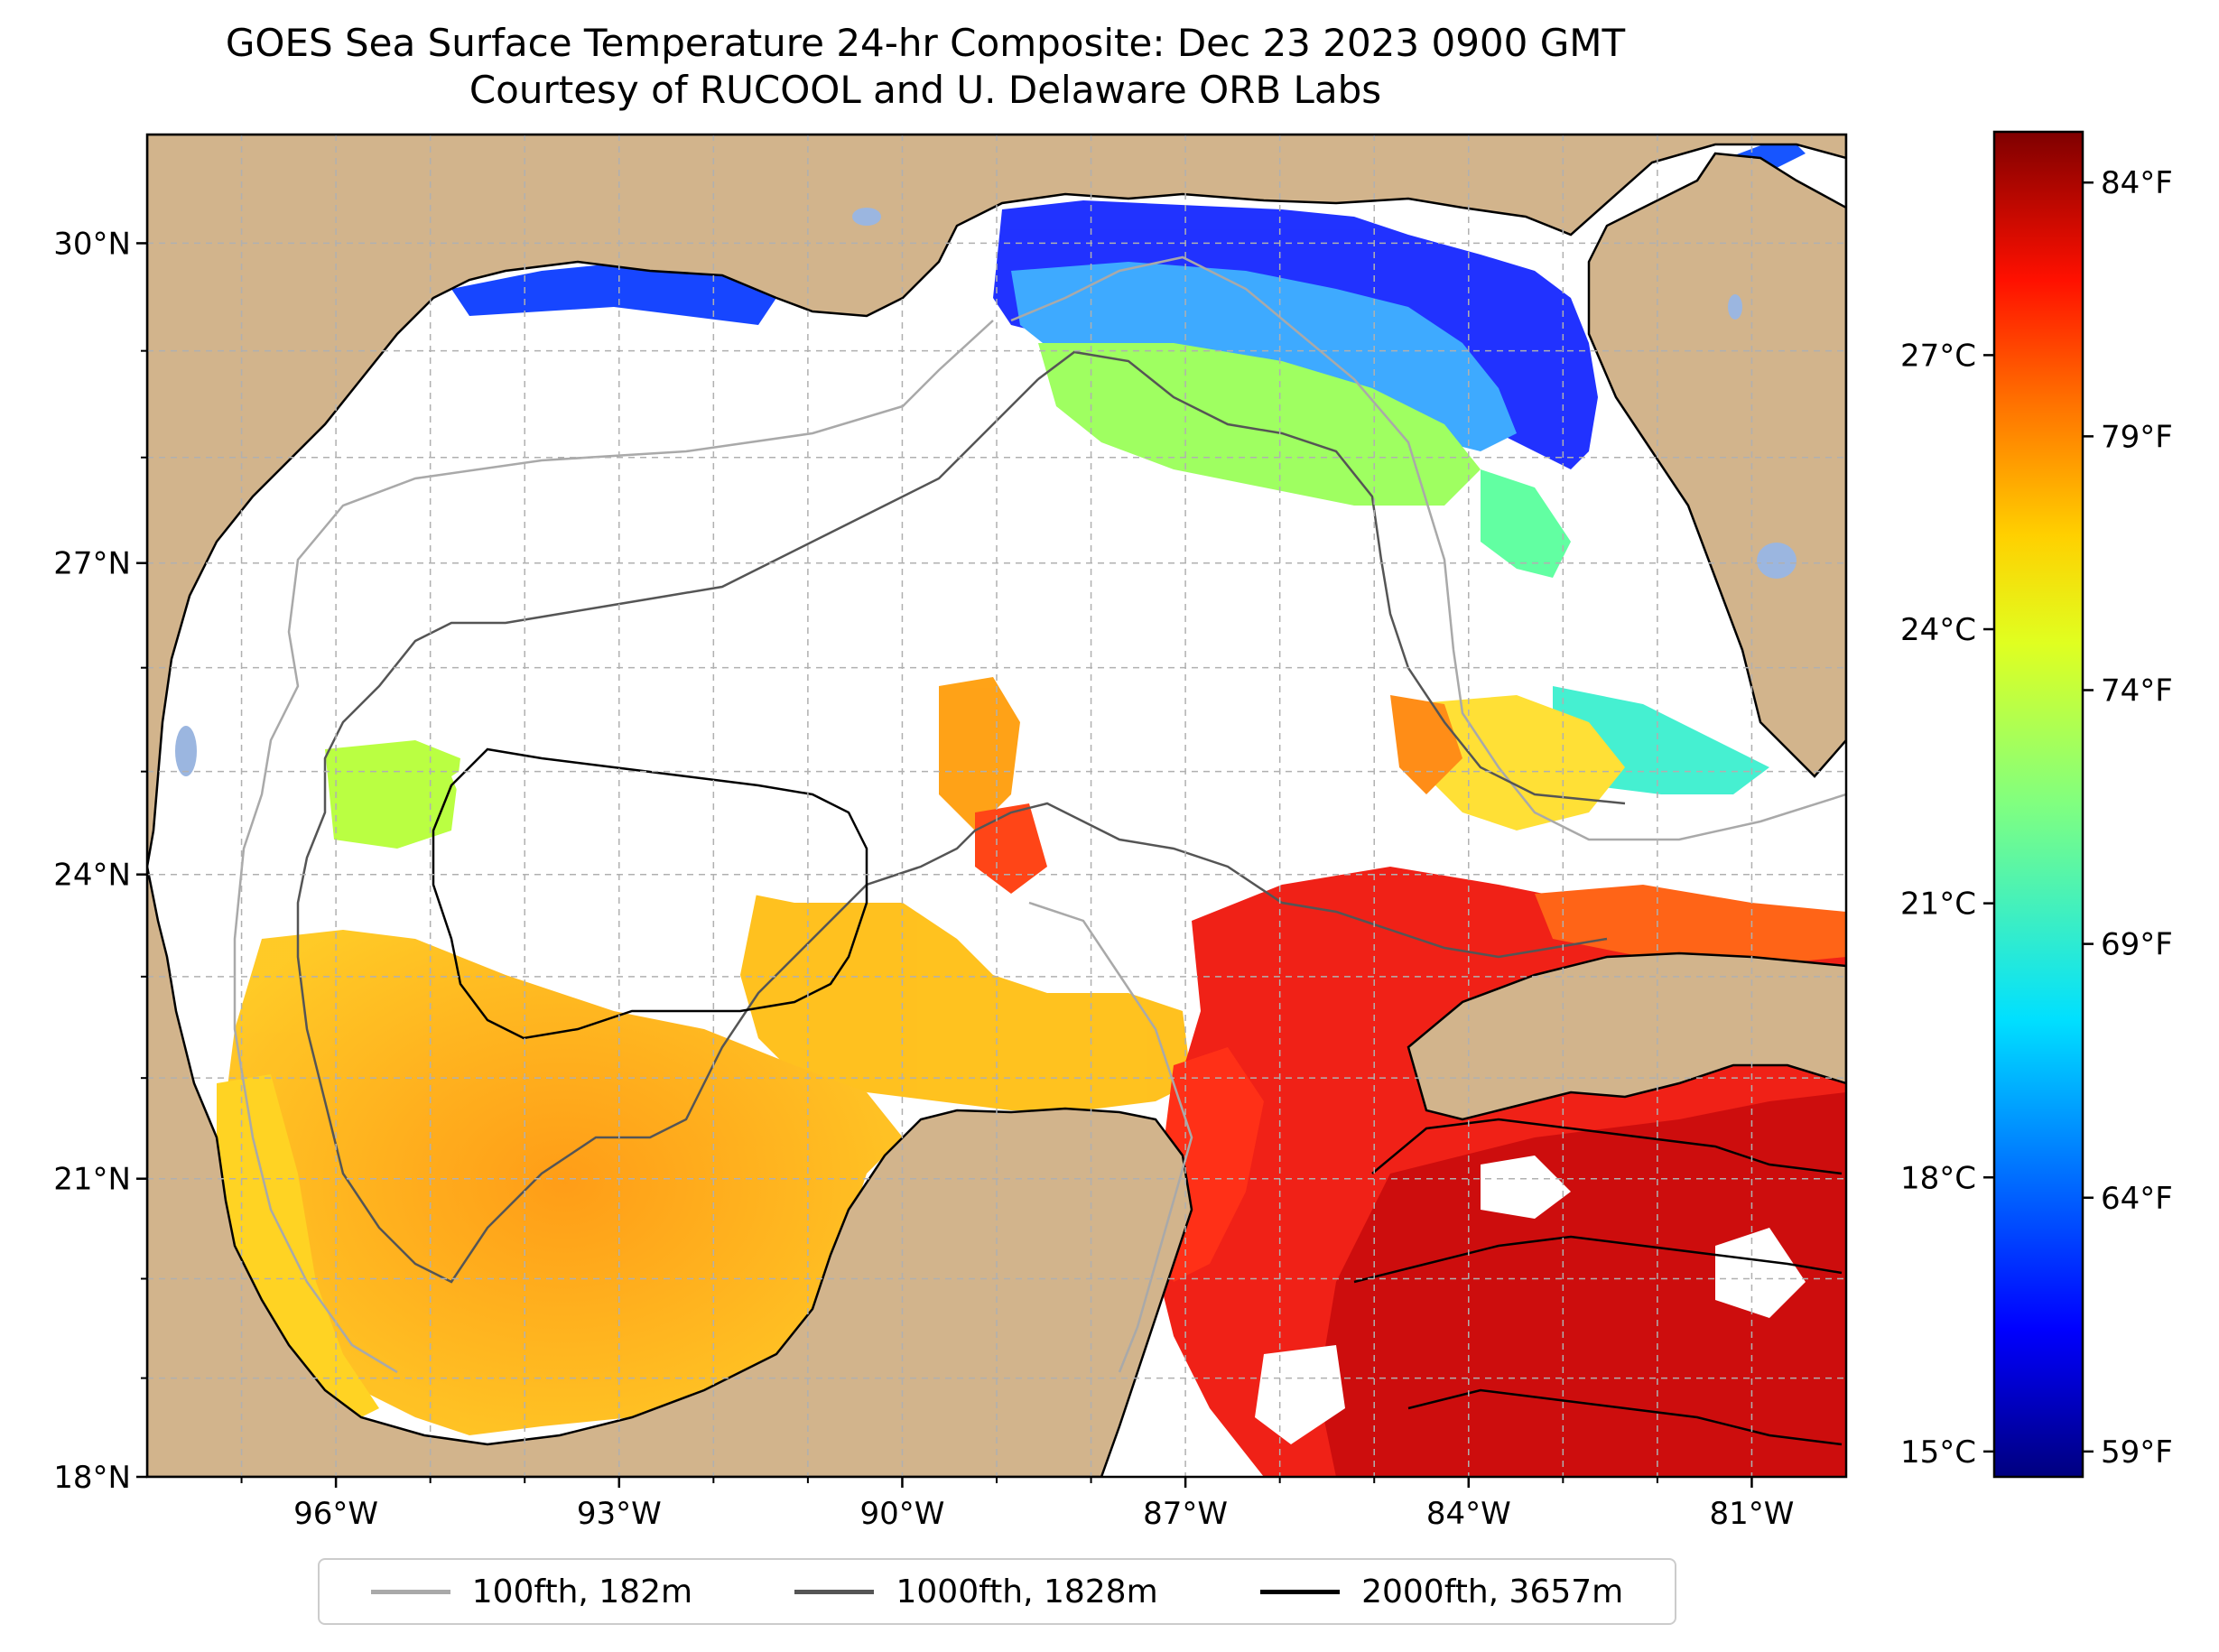 This screenshot has width=2219, height=1652. I want to click on colorbar-fahrenheit-axis: 59°F 64°F 69°F 74°F 79°F 84°F, so click(2128, 818).